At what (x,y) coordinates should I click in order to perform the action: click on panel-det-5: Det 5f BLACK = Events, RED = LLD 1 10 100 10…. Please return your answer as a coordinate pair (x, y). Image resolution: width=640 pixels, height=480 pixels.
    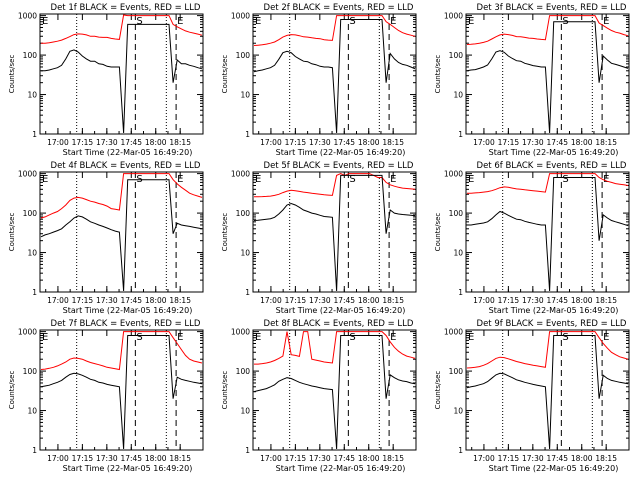
    Looking at the image, I should click on (319, 238).